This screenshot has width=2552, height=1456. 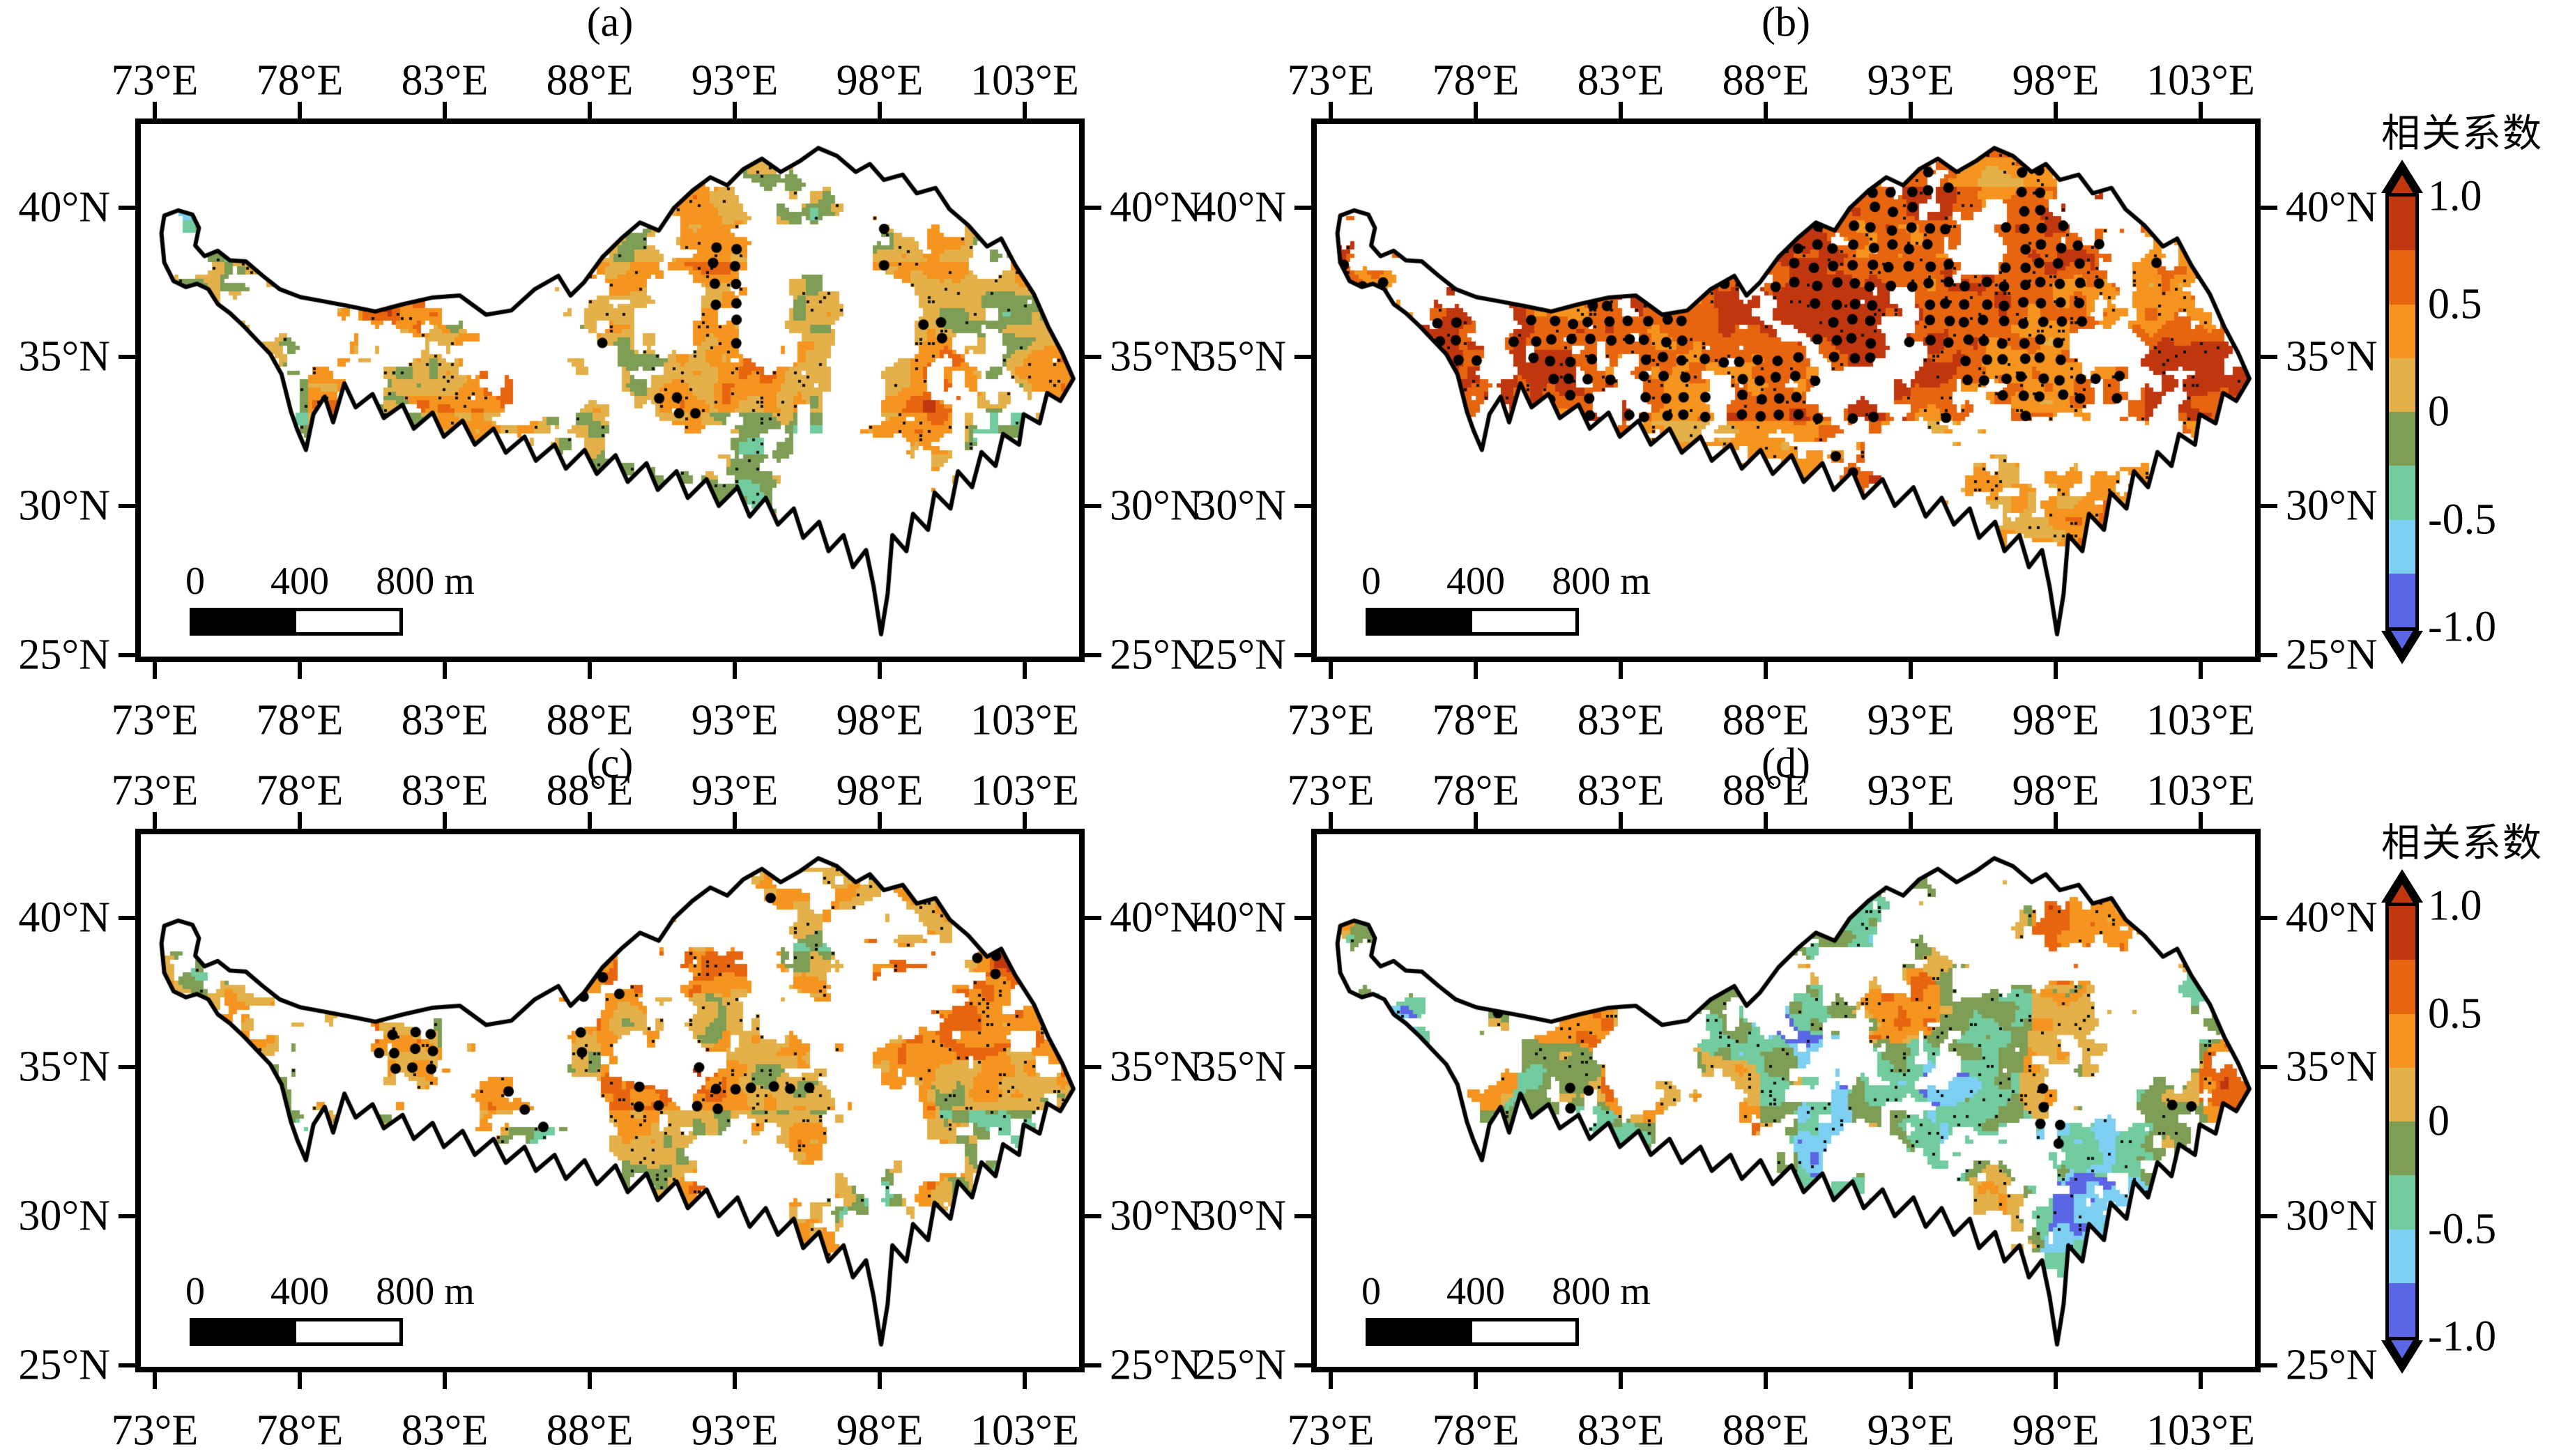 I want to click on panel-a-left-lat-label: 35°N, so click(x=64, y=356).